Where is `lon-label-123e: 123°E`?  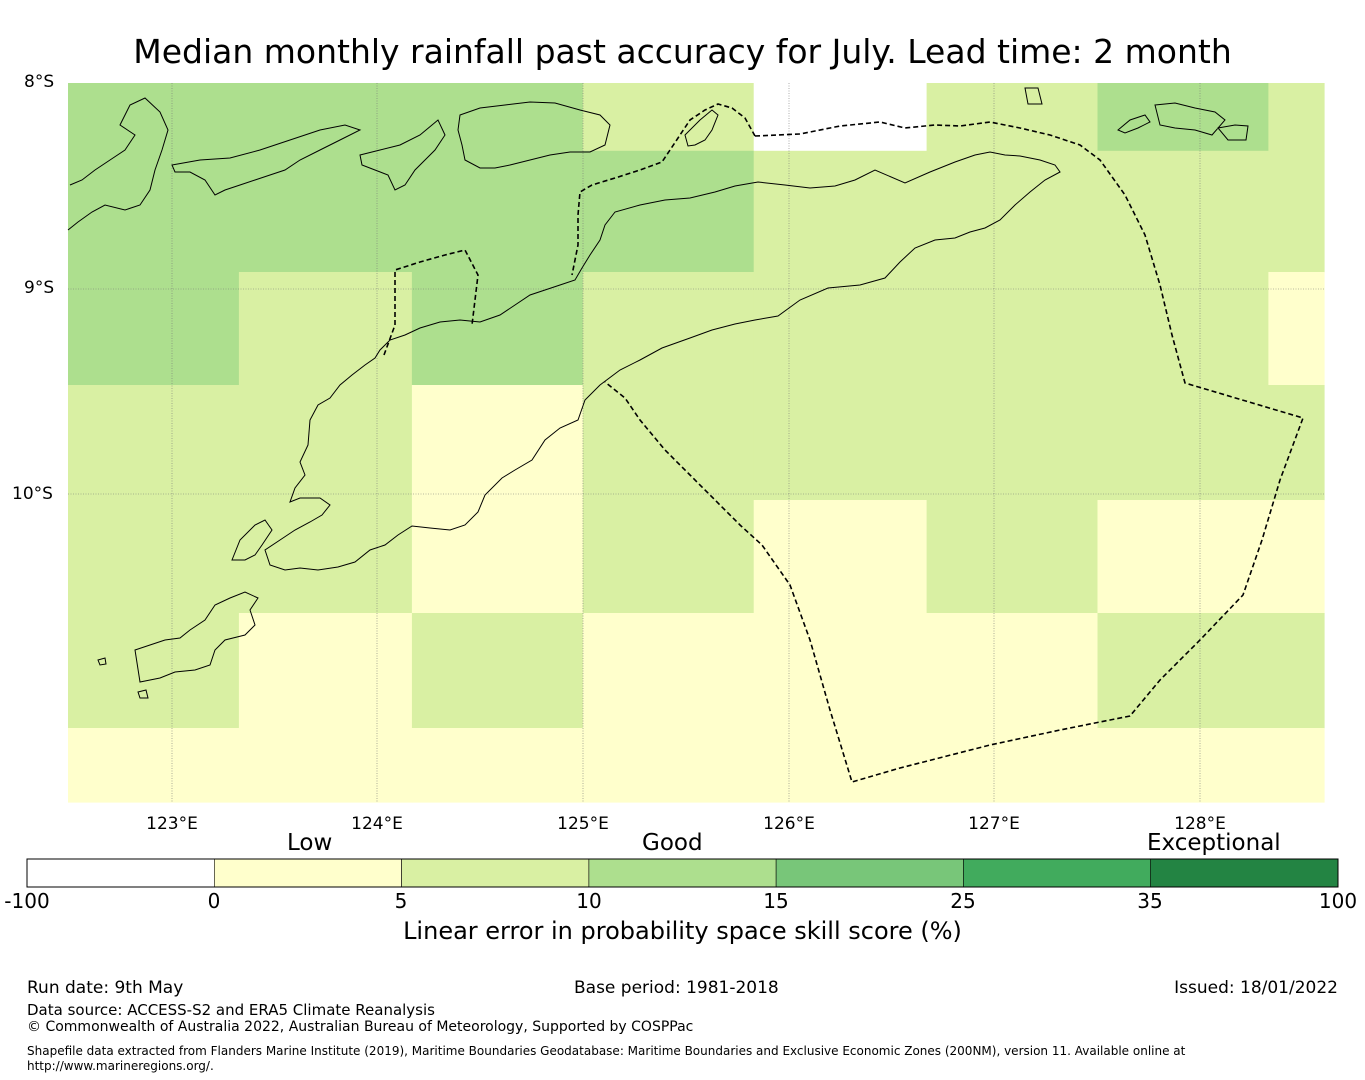 lon-label-123e: 123°E is located at coordinates (172, 824).